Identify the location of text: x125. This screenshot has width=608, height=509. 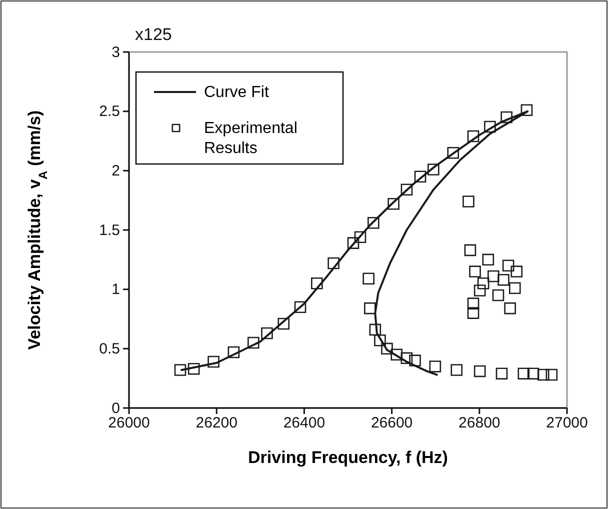
(153, 34).